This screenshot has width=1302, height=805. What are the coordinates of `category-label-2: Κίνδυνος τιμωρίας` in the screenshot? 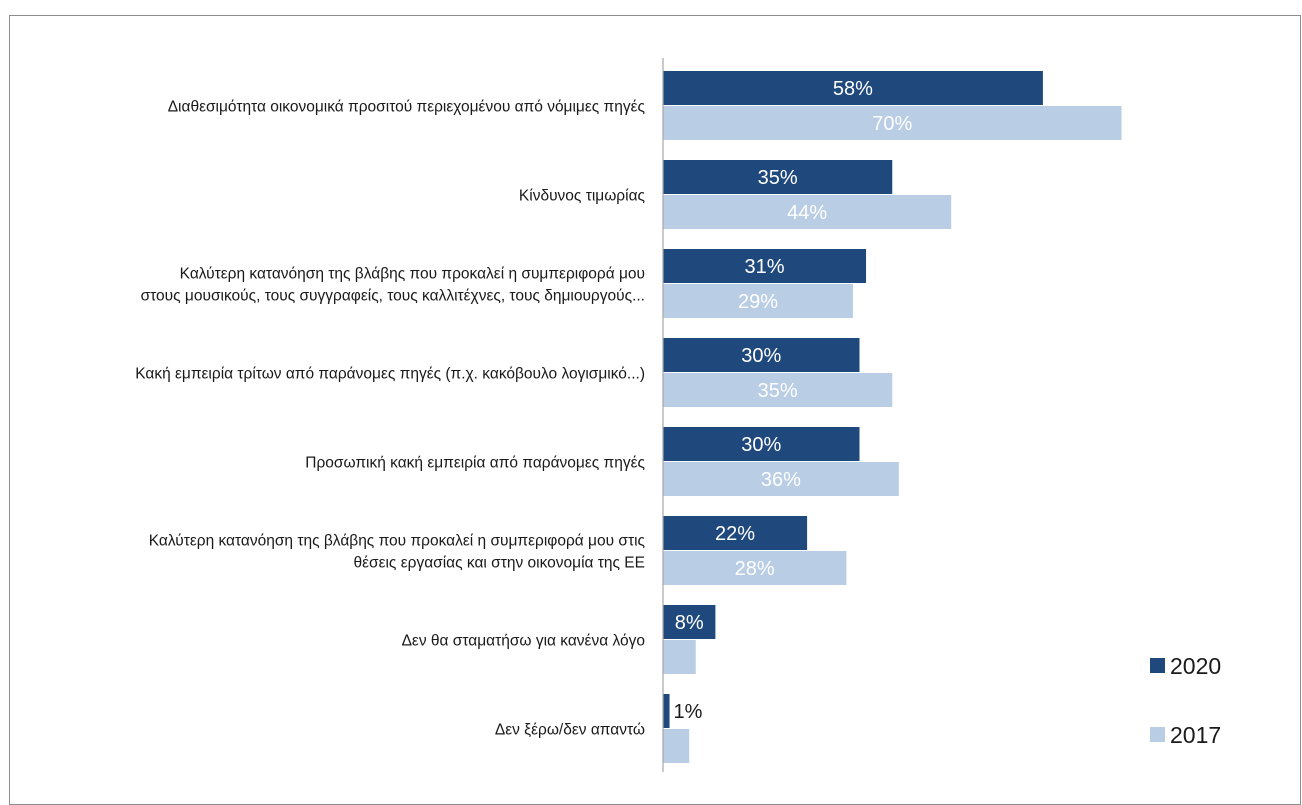 It's located at (582, 196).